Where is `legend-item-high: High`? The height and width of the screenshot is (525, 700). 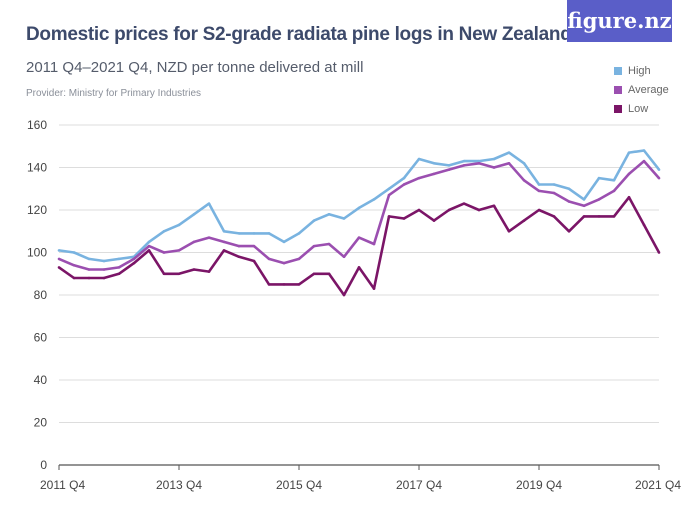 legend-item-high: High is located at coordinates (641, 70).